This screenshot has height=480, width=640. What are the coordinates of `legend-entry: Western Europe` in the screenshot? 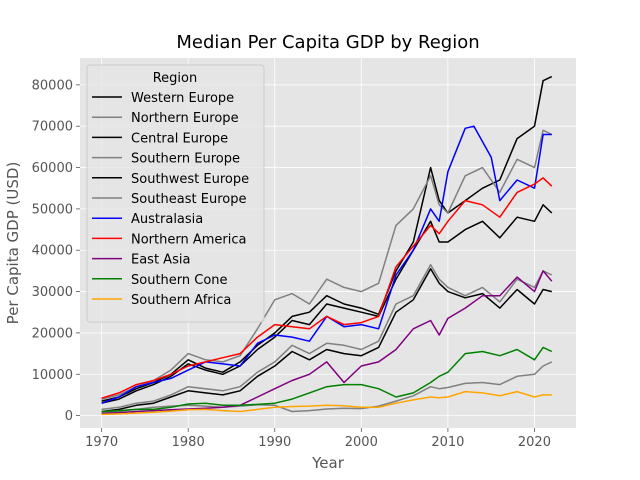 It's located at (163, 98).